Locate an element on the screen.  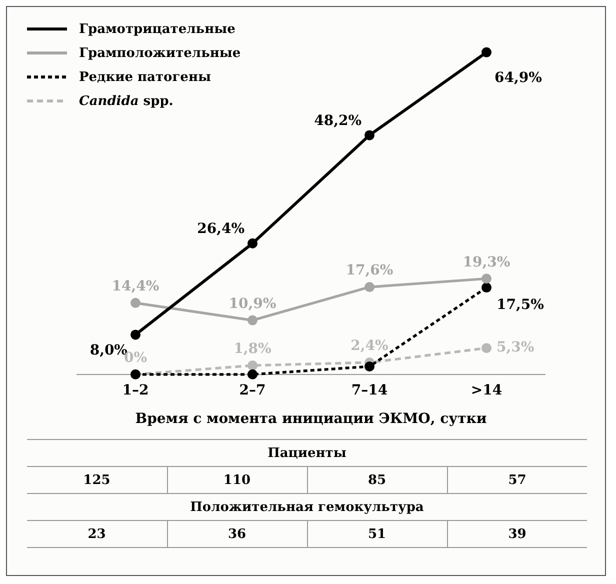
x-axis-title: Время с момента инициации ЭКМО, сутки is located at coordinates (311, 419).